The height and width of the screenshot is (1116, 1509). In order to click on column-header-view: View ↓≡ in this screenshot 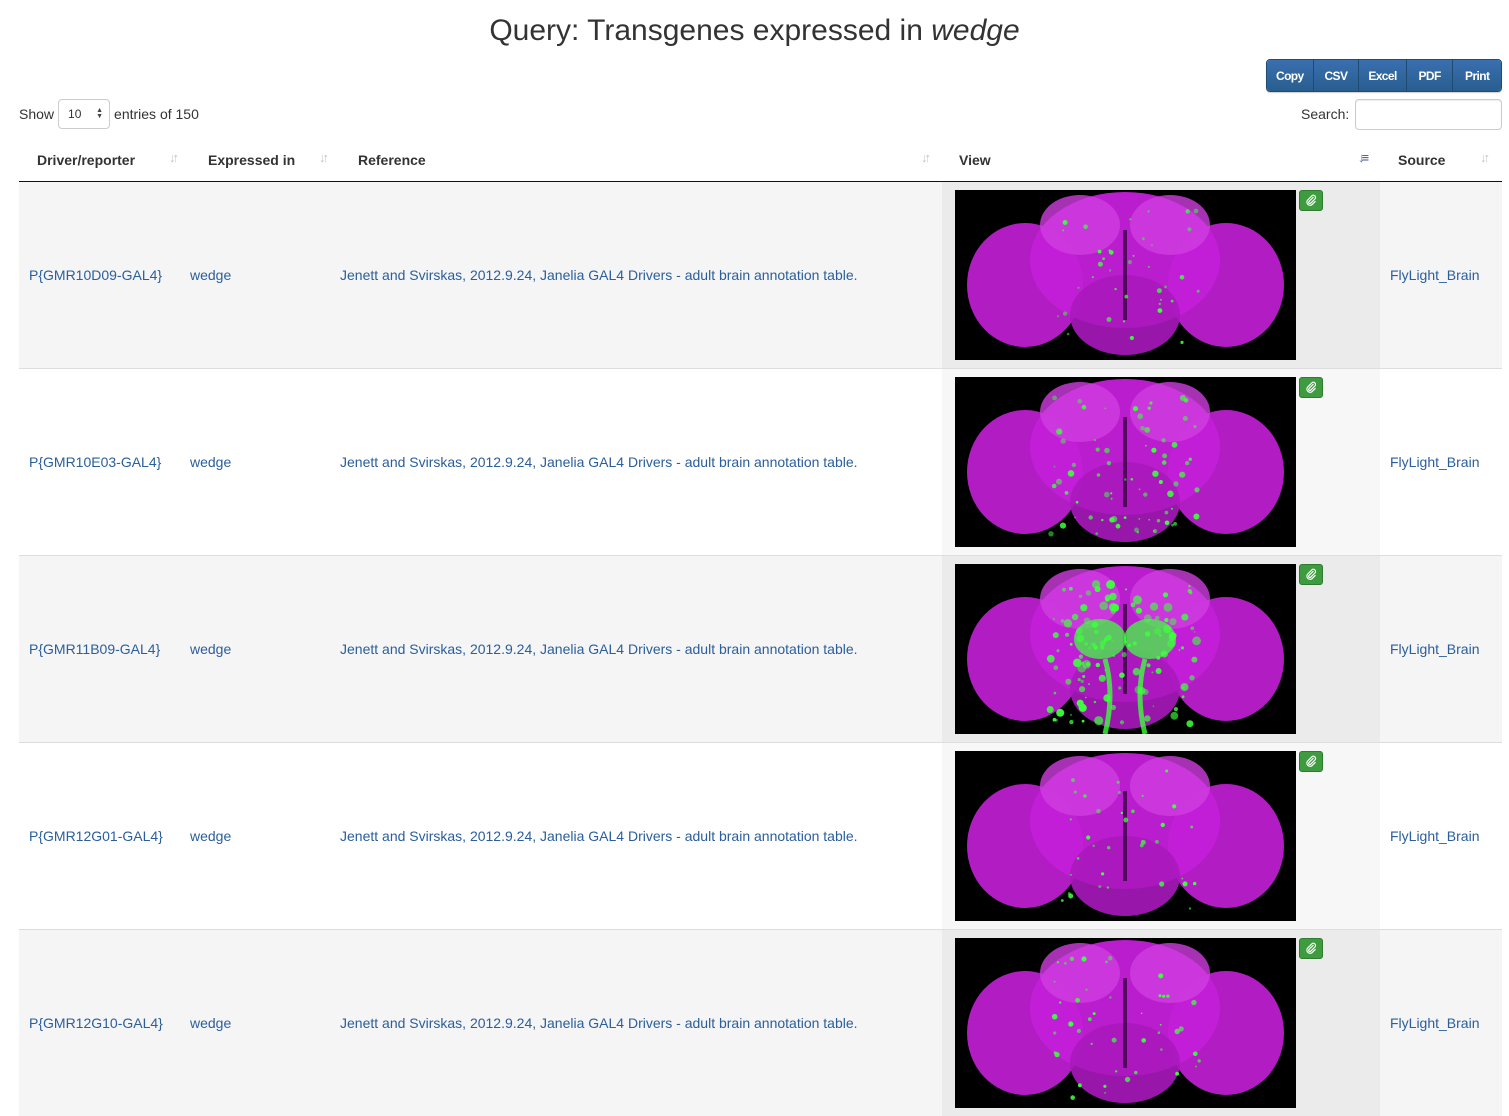, I will do `click(1161, 161)`.